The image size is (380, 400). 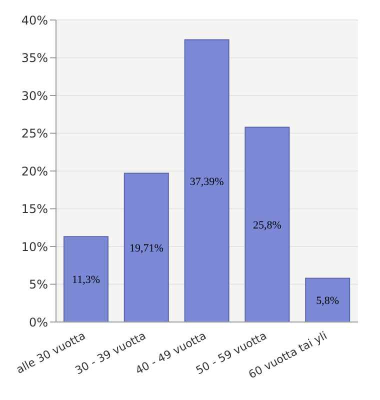 I want to click on y-tick-label: 30%, so click(x=34, y=95).